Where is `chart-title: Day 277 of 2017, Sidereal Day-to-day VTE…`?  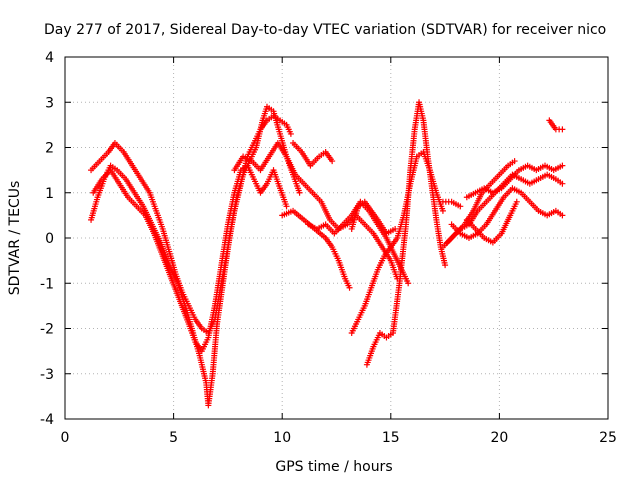
chart-title: Day 277 of 2017, Sidereal Day-to-day VTE… is located at coordinates (325, 30).